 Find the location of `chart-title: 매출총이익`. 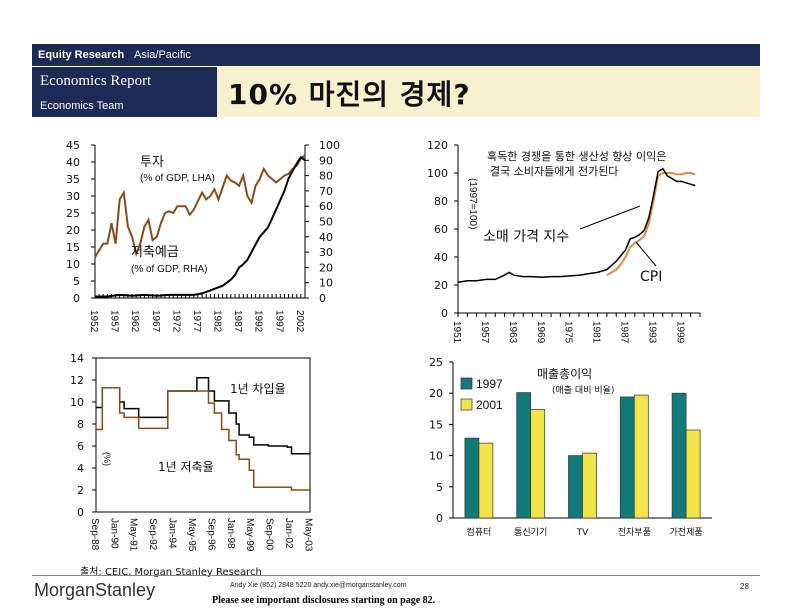

chart-title: 매출총이익 is located at coordinates (564, 374).